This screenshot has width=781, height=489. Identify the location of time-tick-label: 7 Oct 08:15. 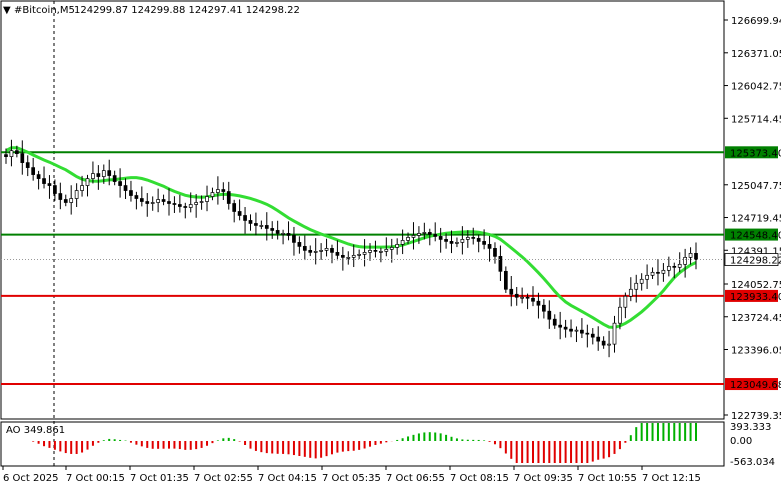
(479, 478).